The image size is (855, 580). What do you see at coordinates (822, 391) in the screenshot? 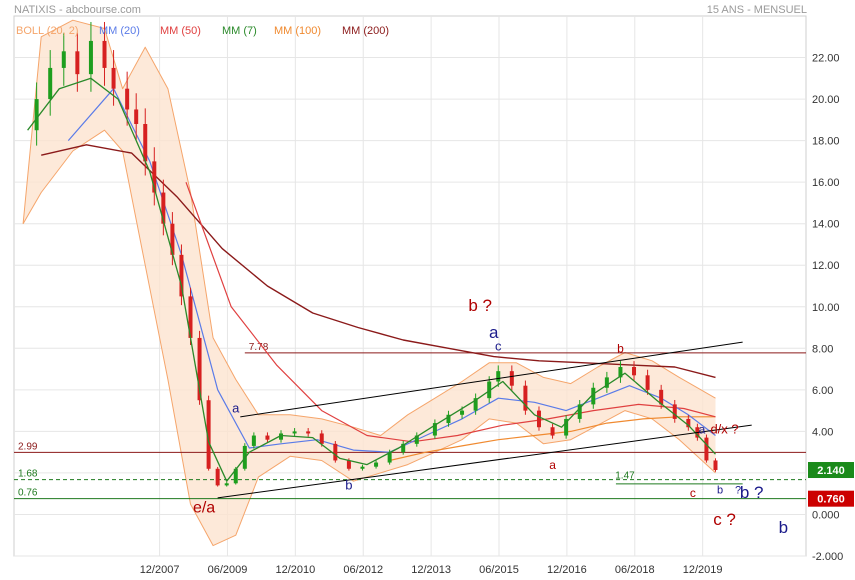
I see `y-tick-label: 6.00` at bounding box center [822, 391].